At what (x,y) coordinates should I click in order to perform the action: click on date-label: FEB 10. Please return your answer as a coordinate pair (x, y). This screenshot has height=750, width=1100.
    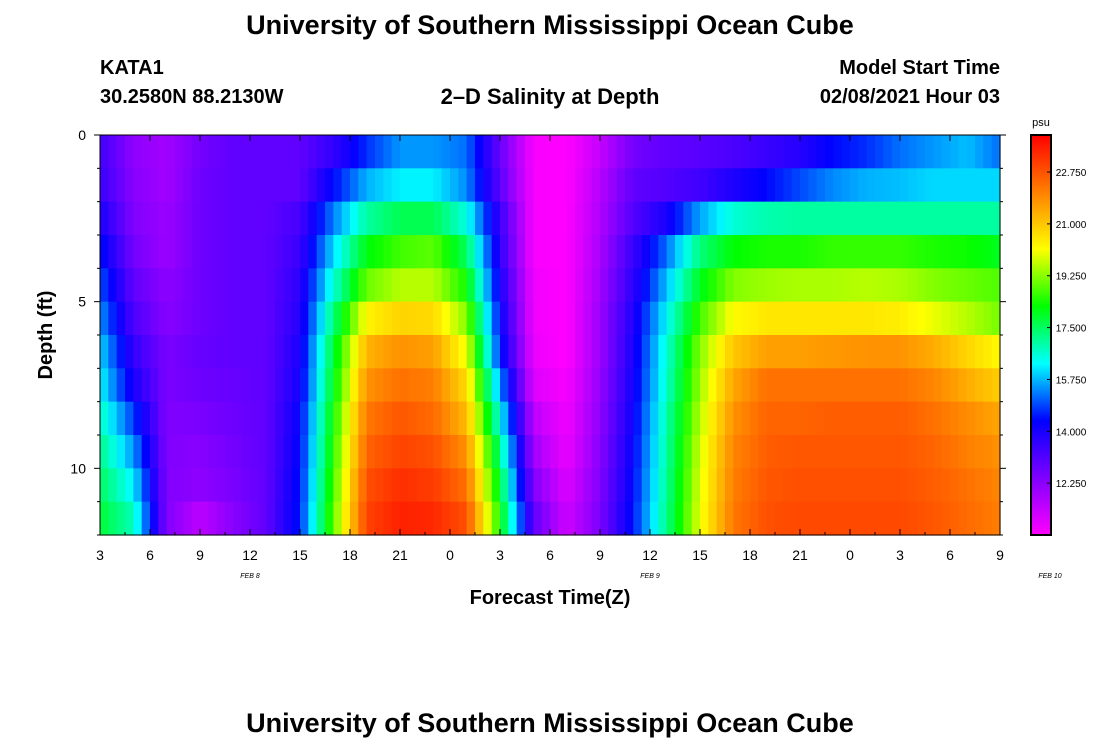
    Looking at the image, I should click on (1049, 576).